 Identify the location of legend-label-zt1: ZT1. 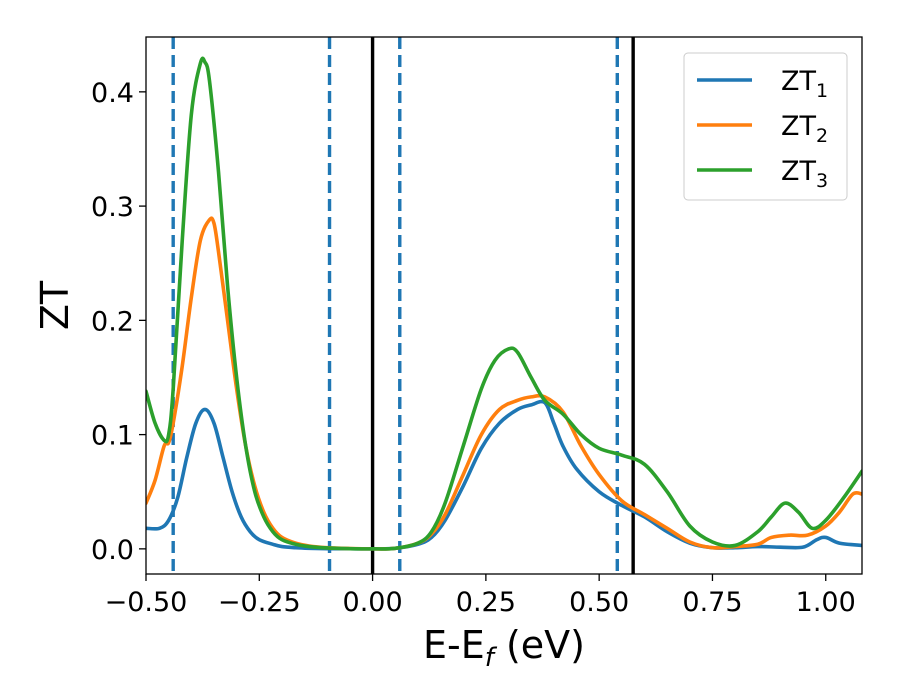
(804, 84).